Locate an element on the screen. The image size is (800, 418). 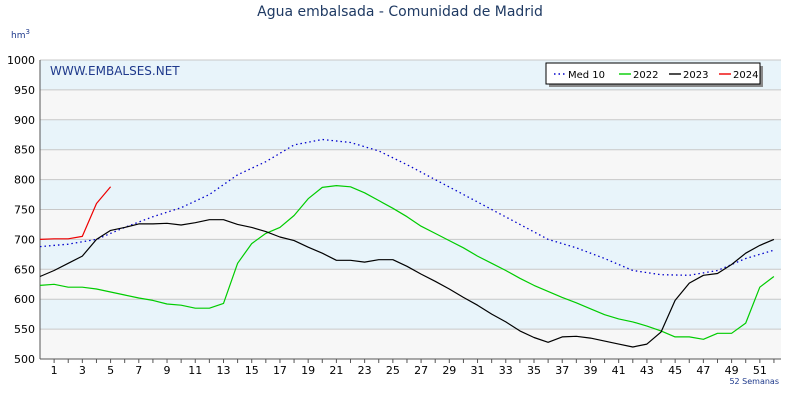
legend-label: 2024 is located at coordinates (745, 75).